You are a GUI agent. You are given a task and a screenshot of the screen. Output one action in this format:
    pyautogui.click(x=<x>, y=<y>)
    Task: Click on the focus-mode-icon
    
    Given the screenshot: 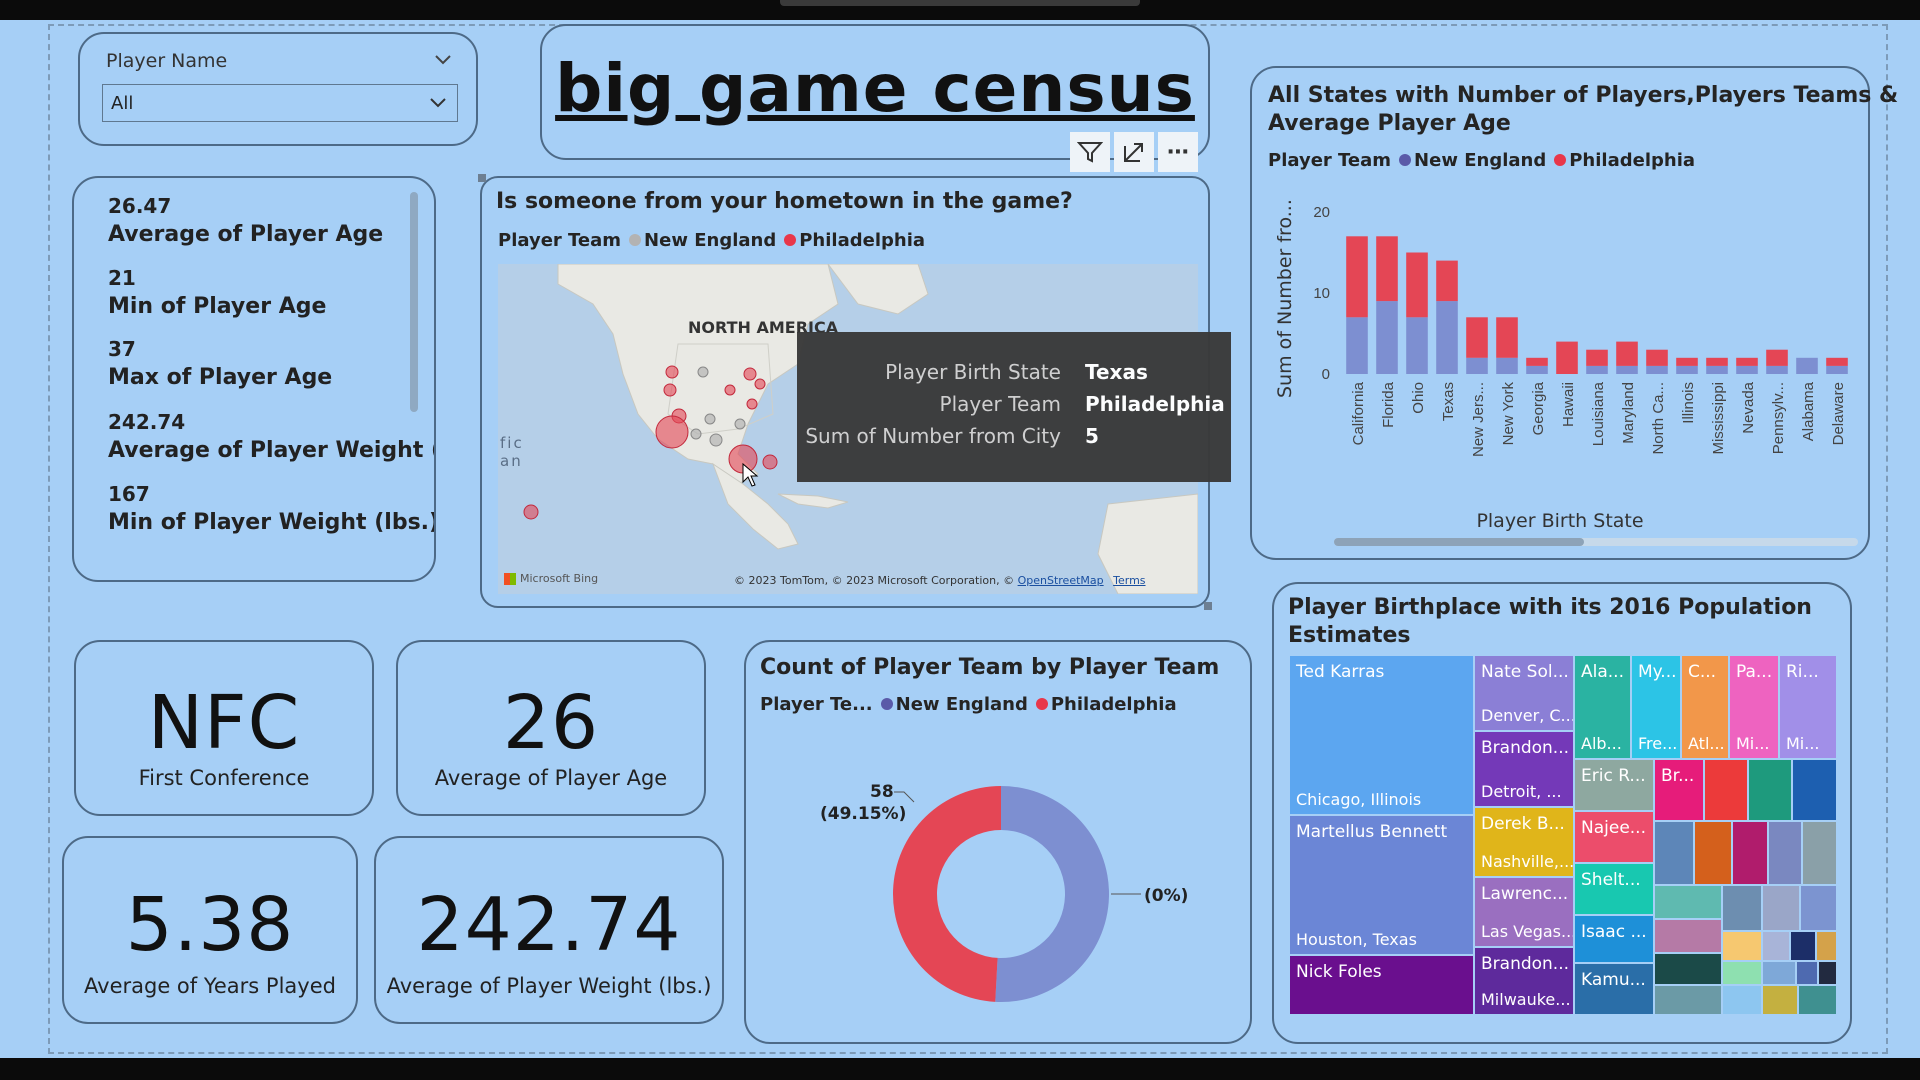 What is the action you would take?
    pyautogui.click(x=1134, y=152)
    